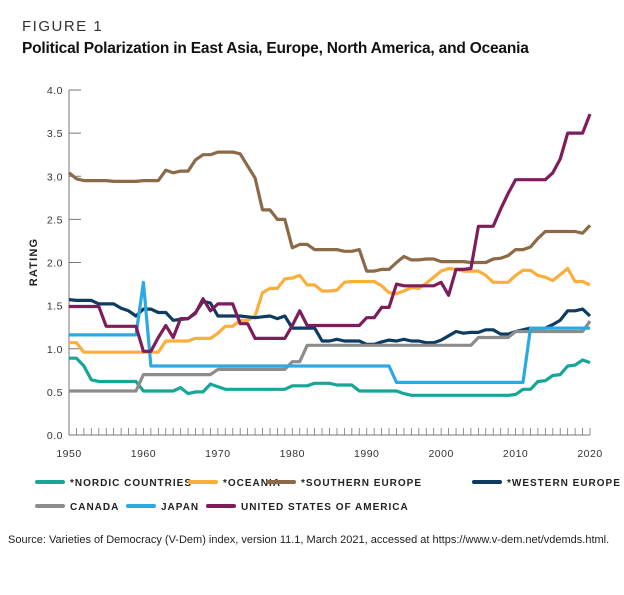  Describe the element at coordinates (252, 483) in the screenshot. I see `legend-label: *OCEANIA` at that location.